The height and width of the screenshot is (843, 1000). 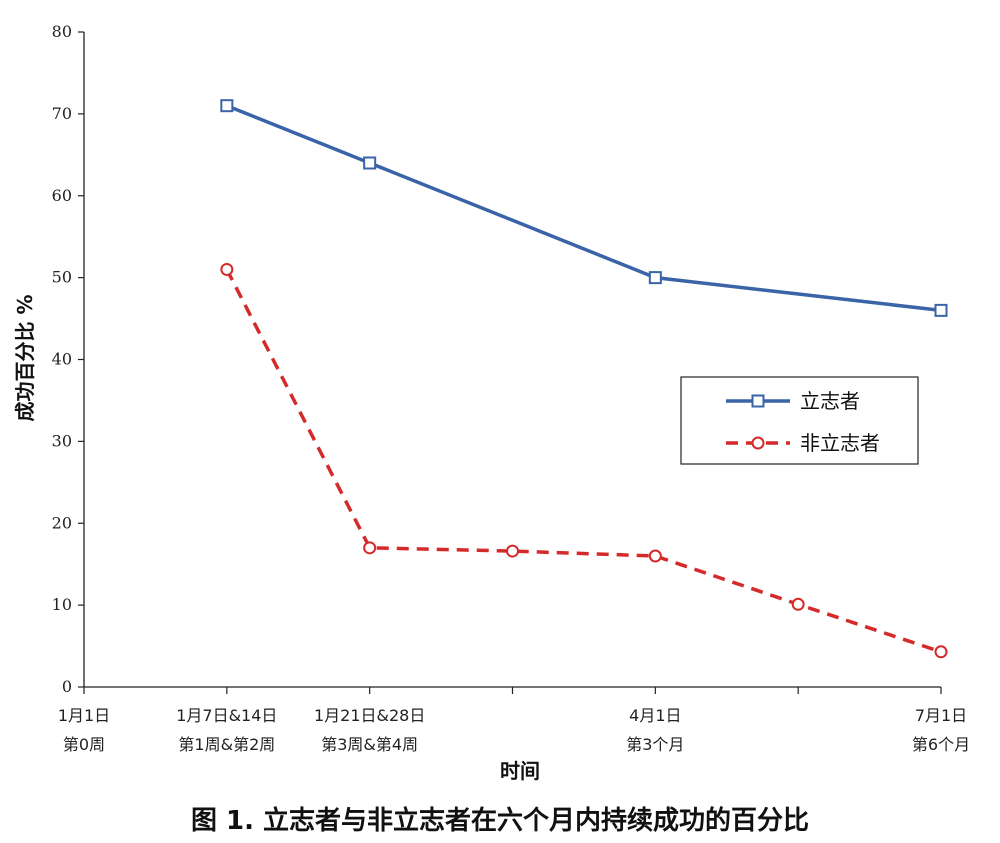 I want to click on y-tick-label: 70, so click(x=62, y=113).